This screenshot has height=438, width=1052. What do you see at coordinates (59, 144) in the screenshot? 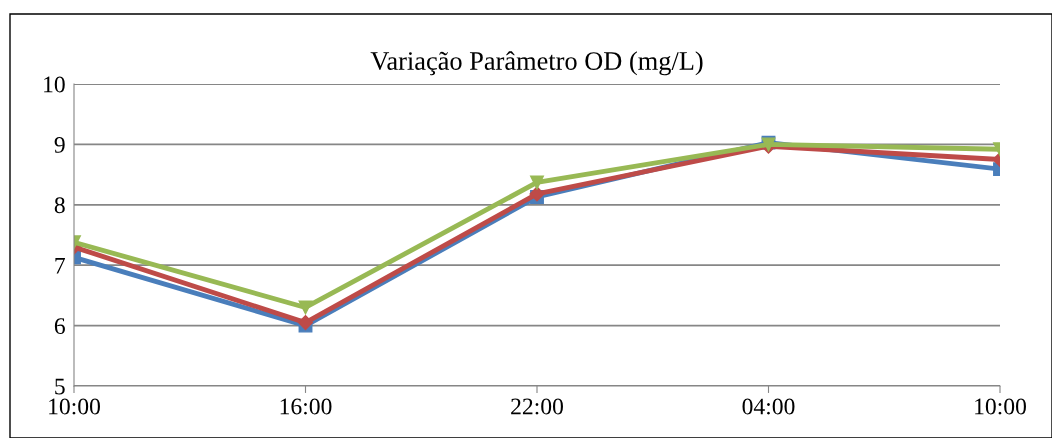
I see `y-tick-label: 9` at bounding box center [59, 144].